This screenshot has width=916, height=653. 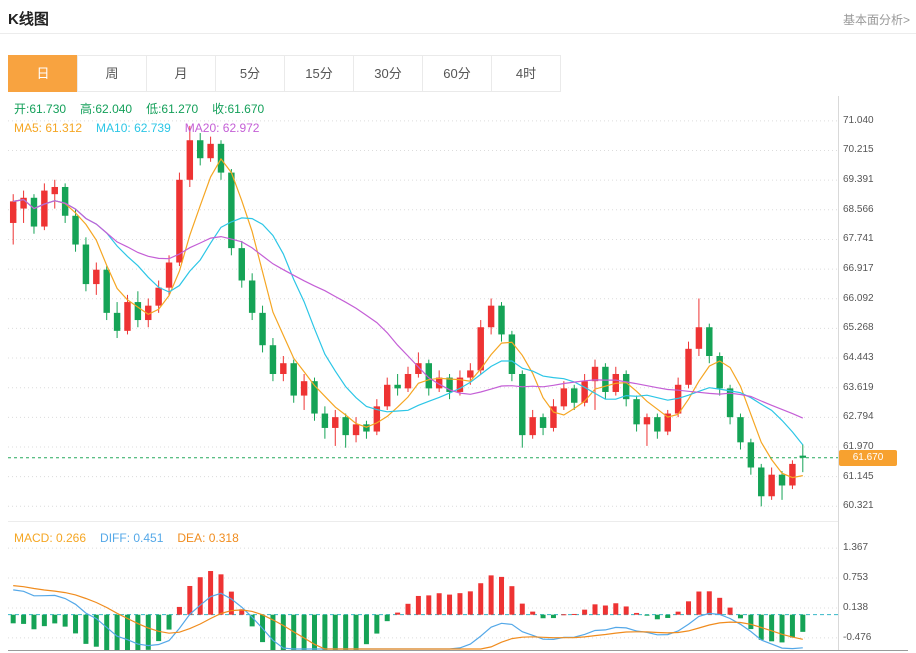 What do you see at coordinates (112, 73) in the screenshot?
I see `tab-周: 周` at bounding box center [112, 73].